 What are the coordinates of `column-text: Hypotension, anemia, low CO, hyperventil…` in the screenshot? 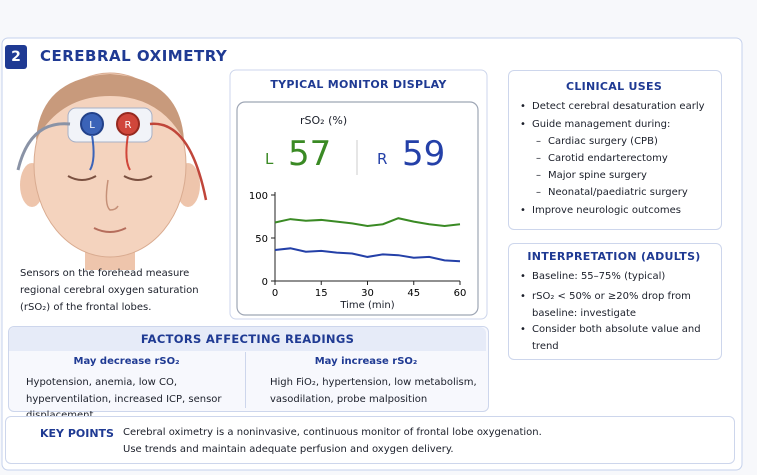 It's located at (124, 399).